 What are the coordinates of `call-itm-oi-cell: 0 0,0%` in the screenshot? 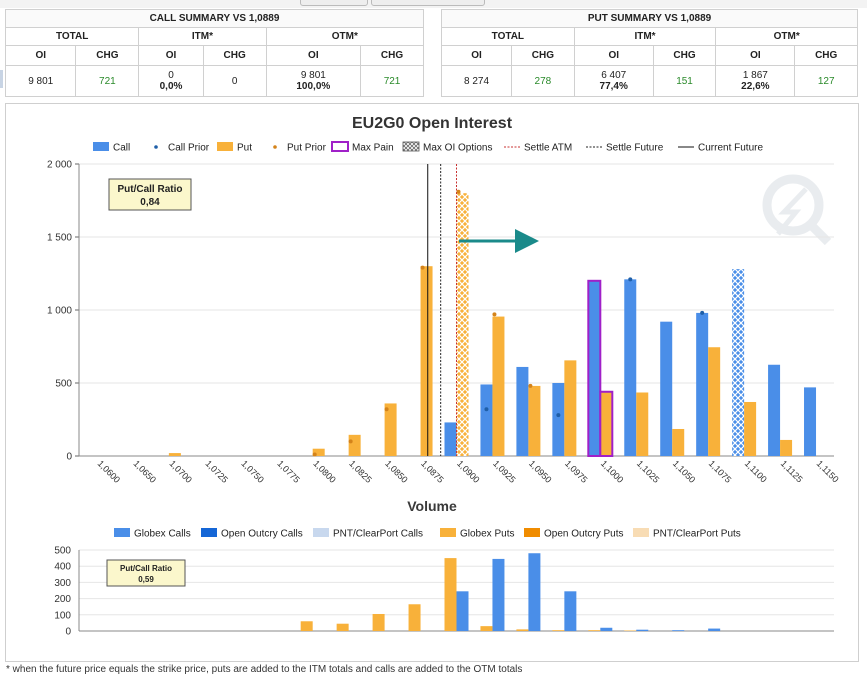 It's located at (171, 81).